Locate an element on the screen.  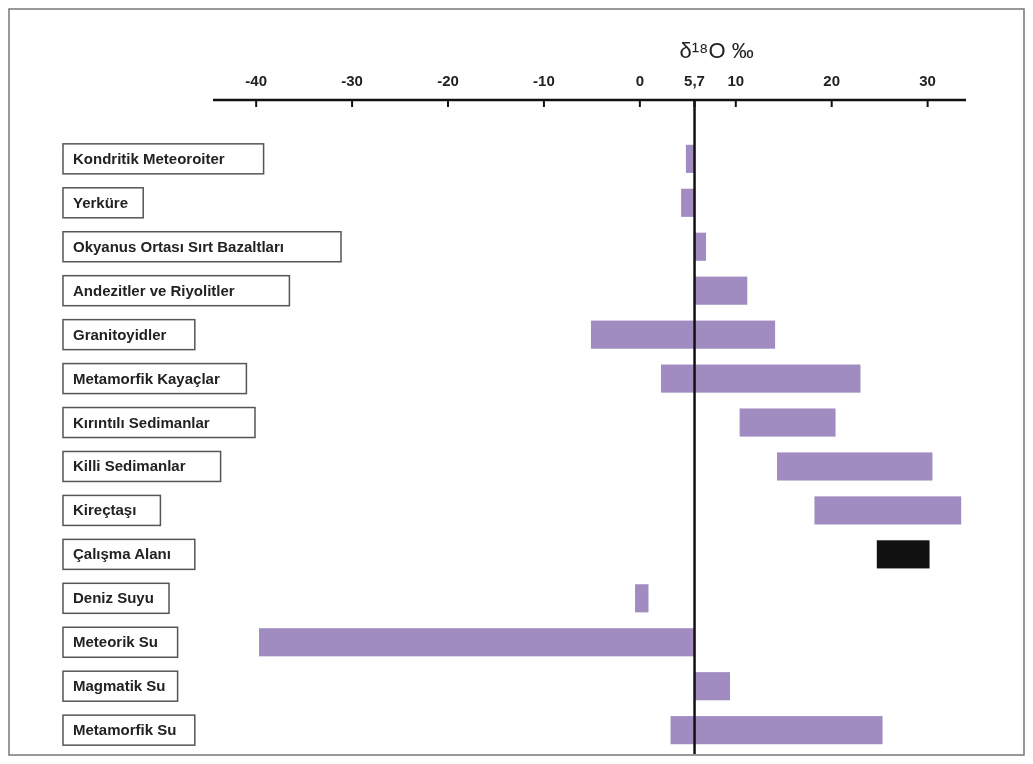
x-tick-label: 0 is located at coordinates (640, 80).